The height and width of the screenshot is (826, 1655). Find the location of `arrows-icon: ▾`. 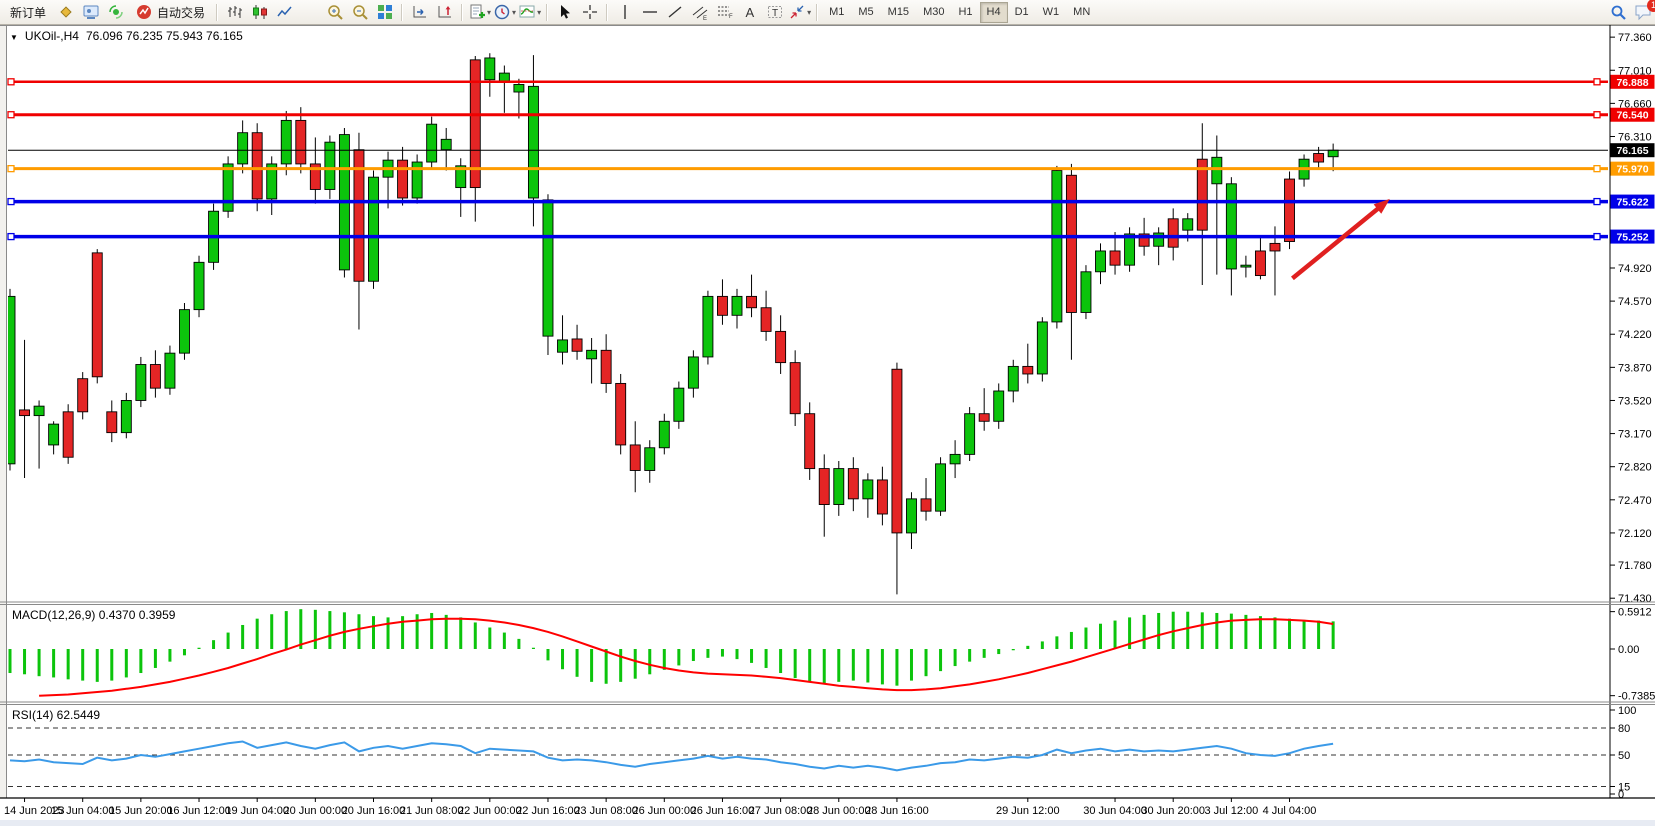

arrows-icon: ▾ is located at coordinates (799, 12).